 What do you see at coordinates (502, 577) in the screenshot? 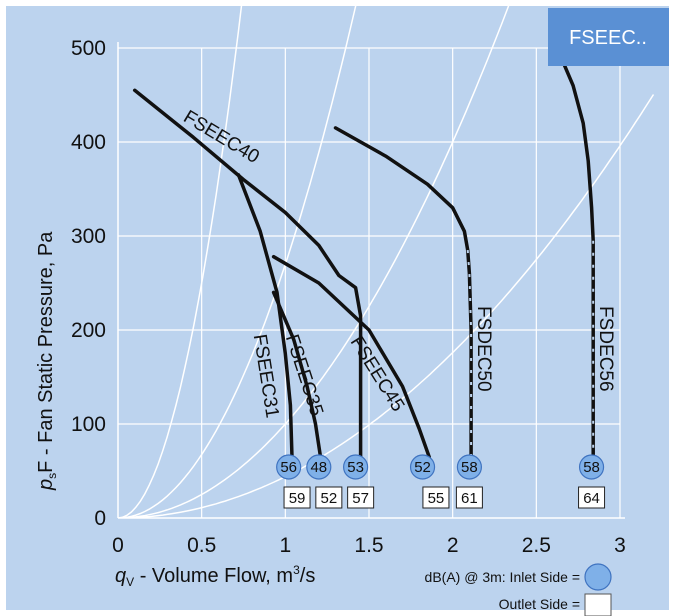
I see `legend-inlet-label: dB(A) @ 3m: Inlet Side =` at bounding box center [502, 577].